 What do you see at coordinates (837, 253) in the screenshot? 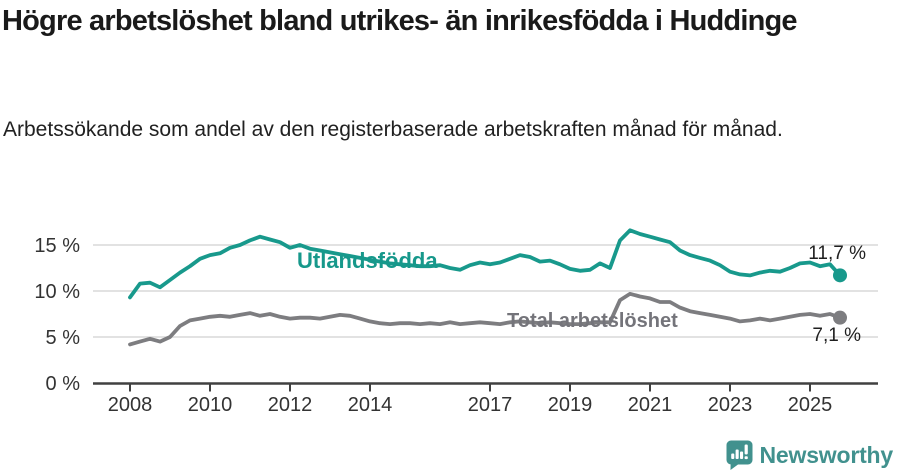
I see `end-value-utlandsfodda: 11,7 %` at bounding box center [837, 253].